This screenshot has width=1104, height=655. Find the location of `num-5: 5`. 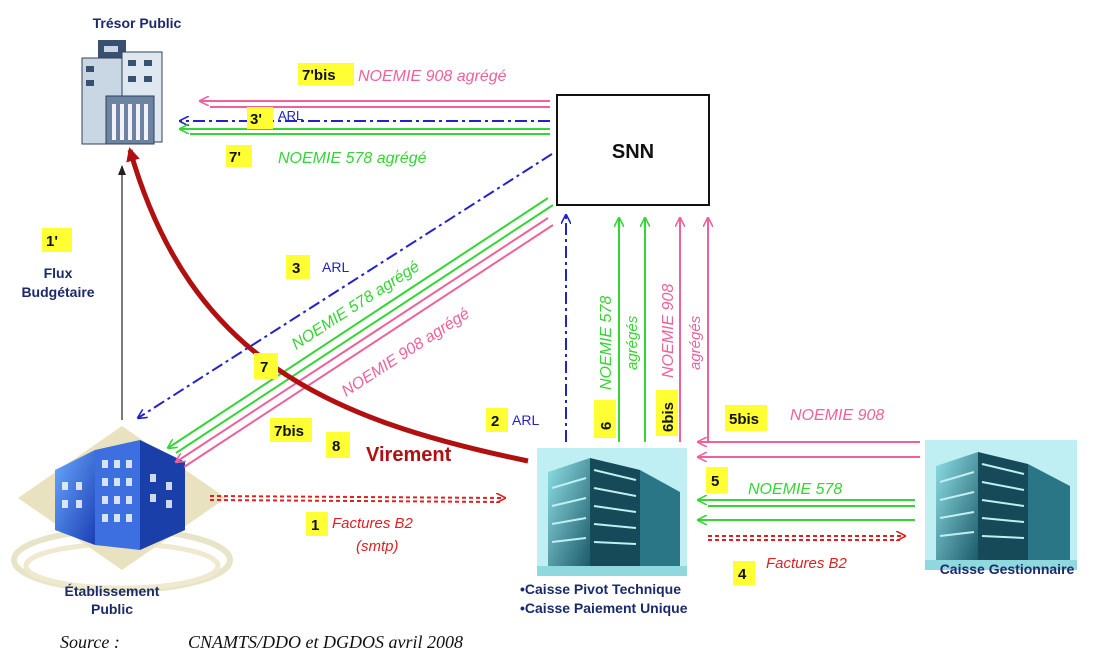

num-5: 5 is located at coordinates (715, 481).